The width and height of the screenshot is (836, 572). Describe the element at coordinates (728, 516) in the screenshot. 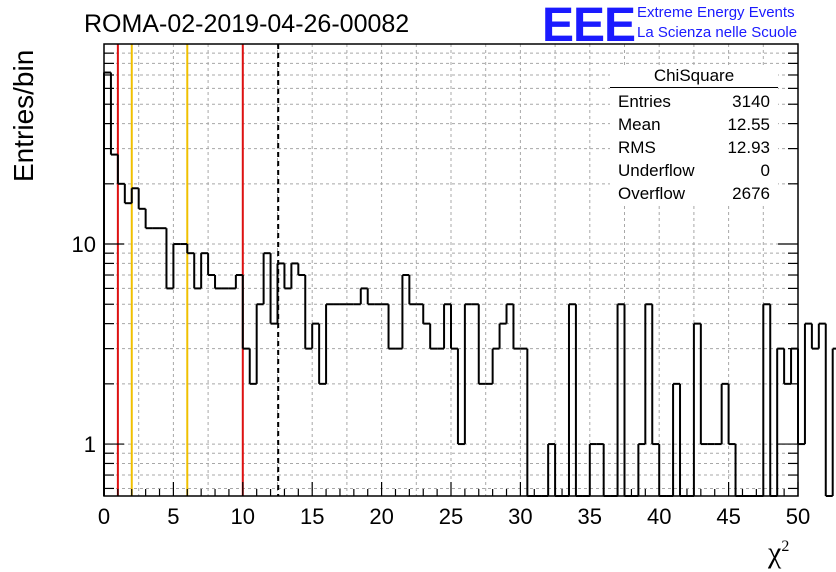

I see `x-tick-label: 45` at that location.